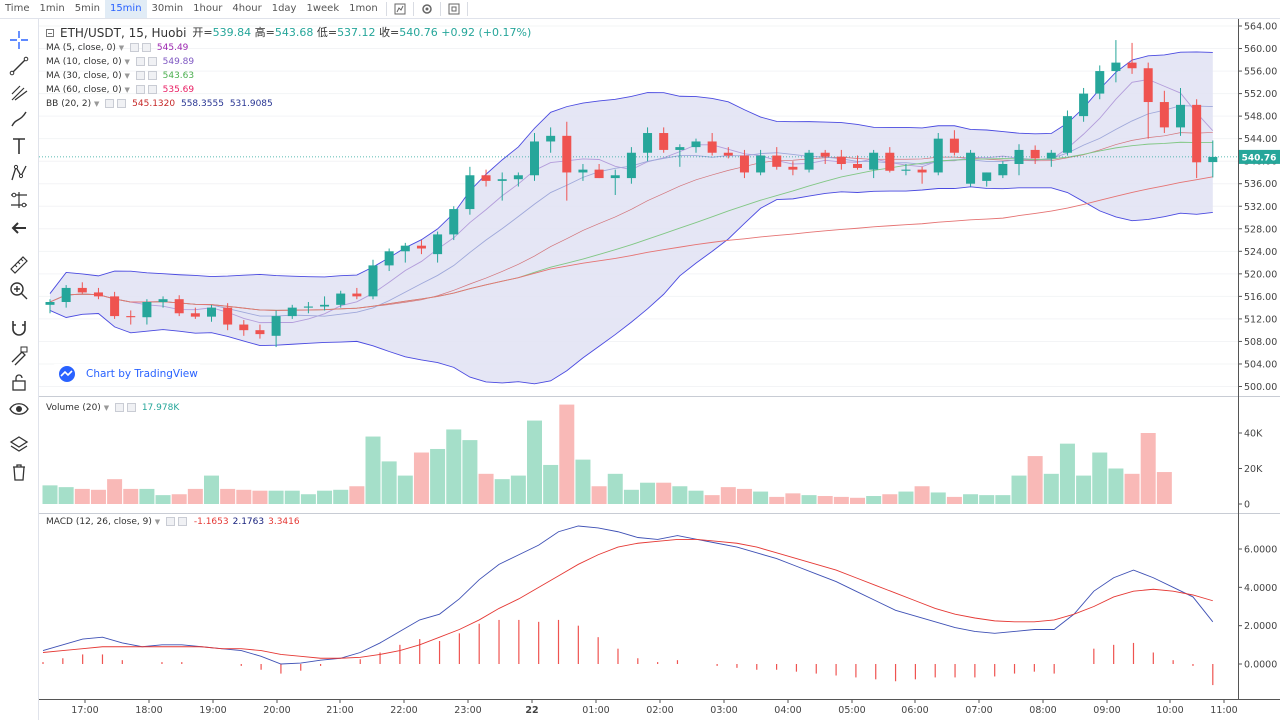 The height and width of the screenshot is (720, 1280). Describe the element at coordinates (127, 374) in the screenshot. I see `tradingview-watermark: Chart by TradingView` at that location.